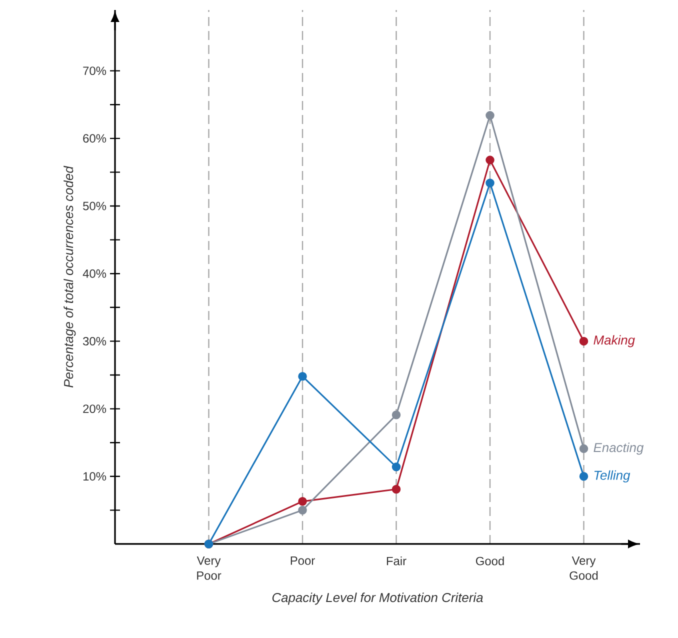 The width and height of the screenshot is (678, 638). Describe the element at coordinates (377, 598) in the screenshot. I see `x-axis-title: Capacity Level for Motivation Criteria` at that location.